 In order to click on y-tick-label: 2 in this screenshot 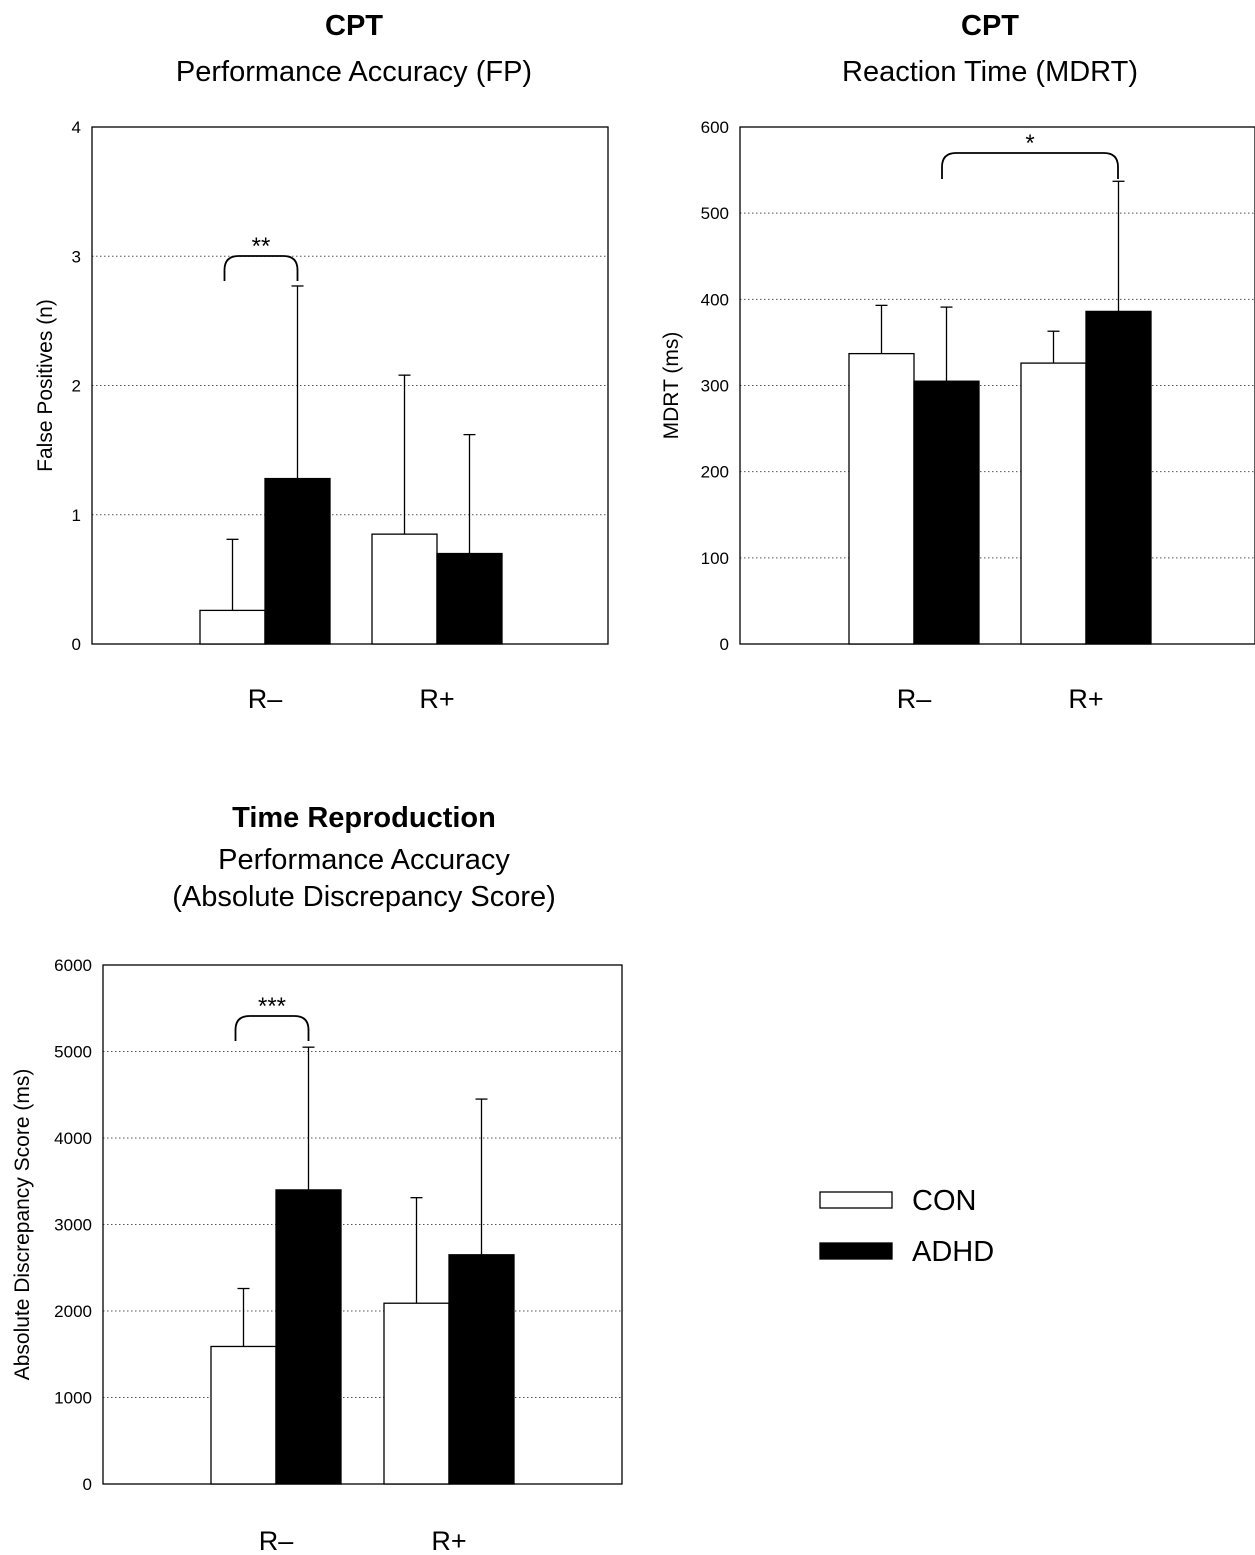, I will do `click(76, 386)`.